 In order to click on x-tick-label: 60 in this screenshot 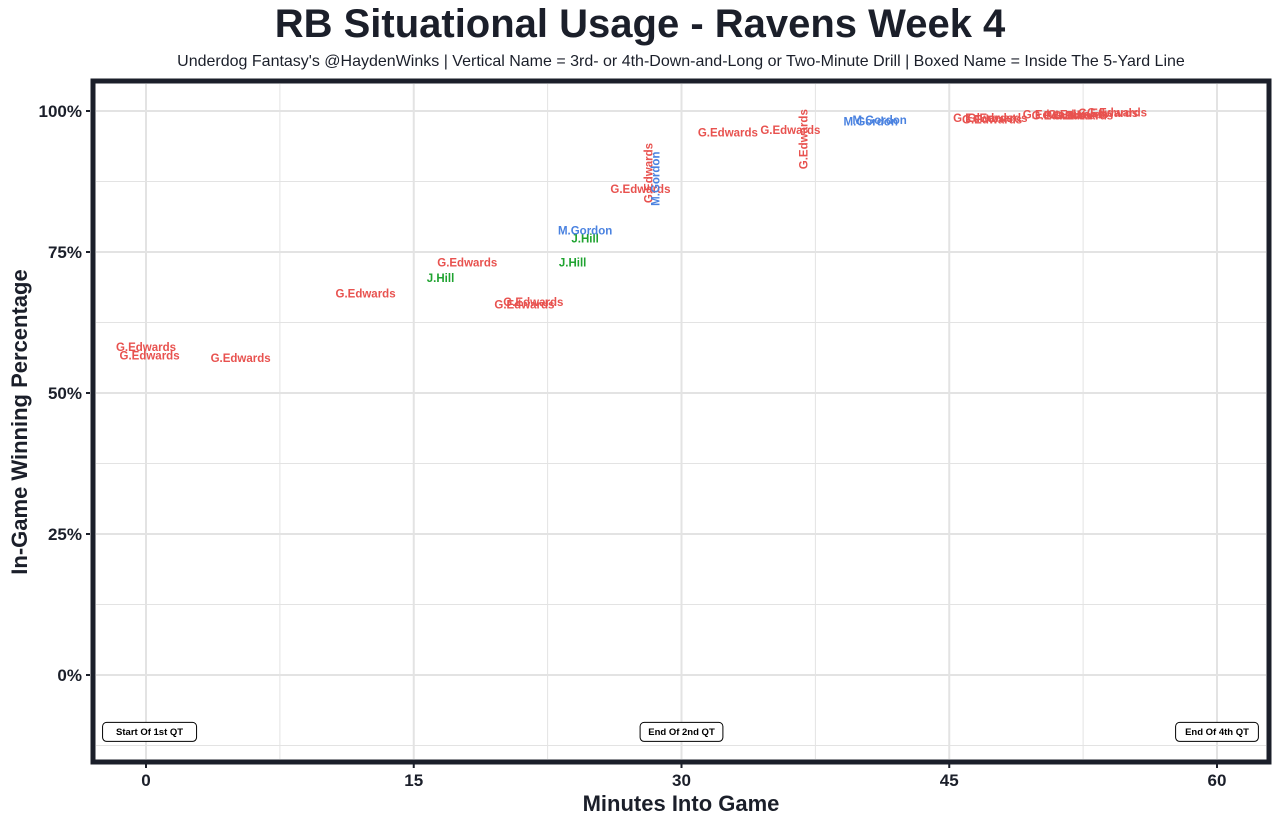, I will do `click(1217, 780)`.